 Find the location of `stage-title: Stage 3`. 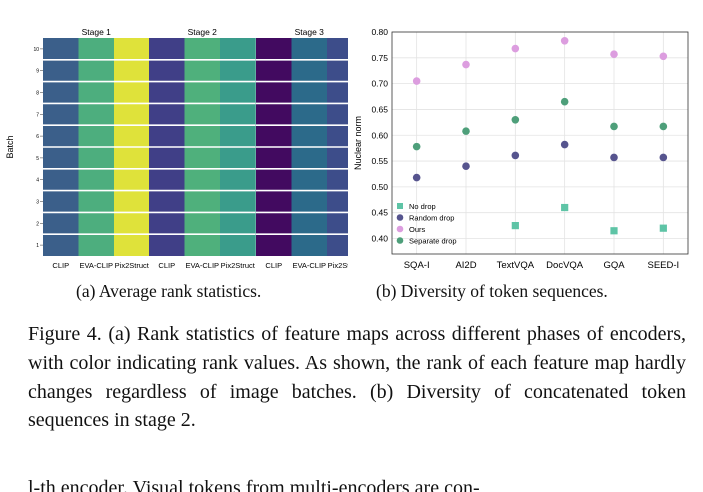

stage-title: Stage 3 is located at coordinates (310, 32).